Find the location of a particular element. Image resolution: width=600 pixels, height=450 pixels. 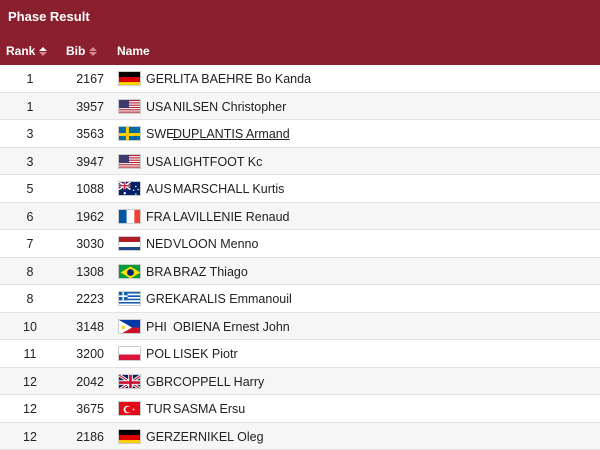

bib-cell: 2223 is located at coordinates (90, 299).